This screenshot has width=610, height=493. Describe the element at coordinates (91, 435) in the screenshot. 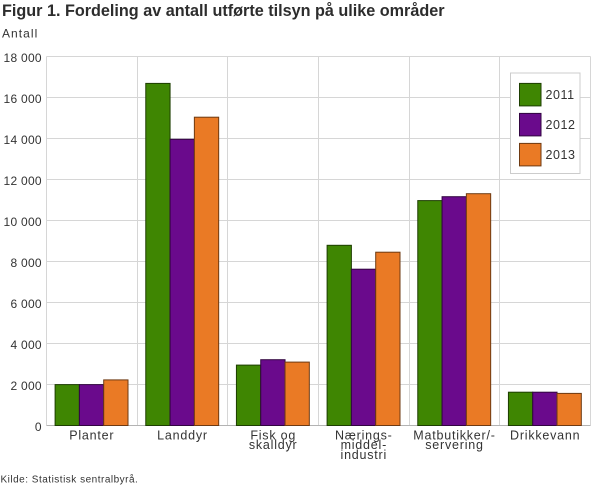

I see `svg-text: Planter` at that location.